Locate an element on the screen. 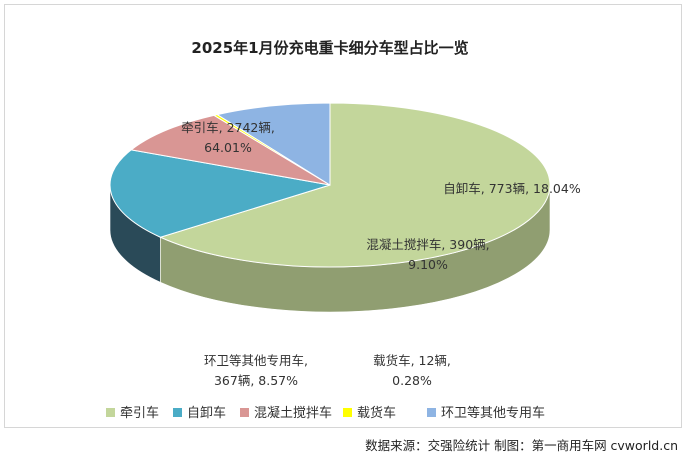  data-label-1: 自卸车, 773辆, 18.04% is located at coordinates (512, 188).